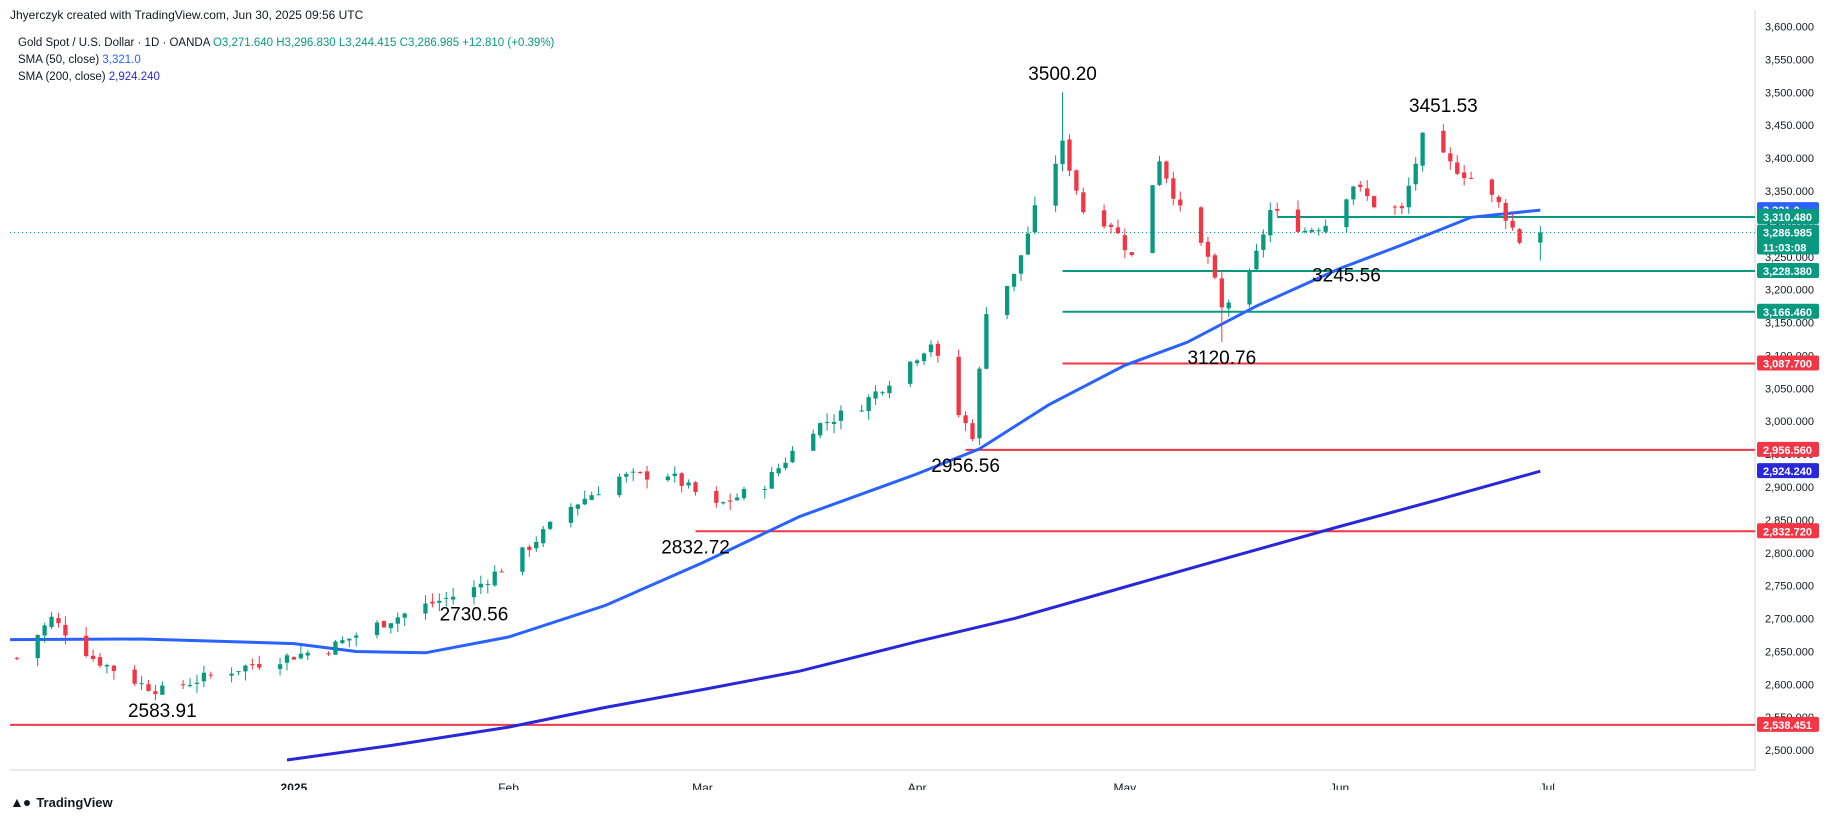 The image size is (1835, 820). Describe the element at coordinates (61, 802) in the screenshot. I see `tradingview-logo: ▲● TradingView` at that location.